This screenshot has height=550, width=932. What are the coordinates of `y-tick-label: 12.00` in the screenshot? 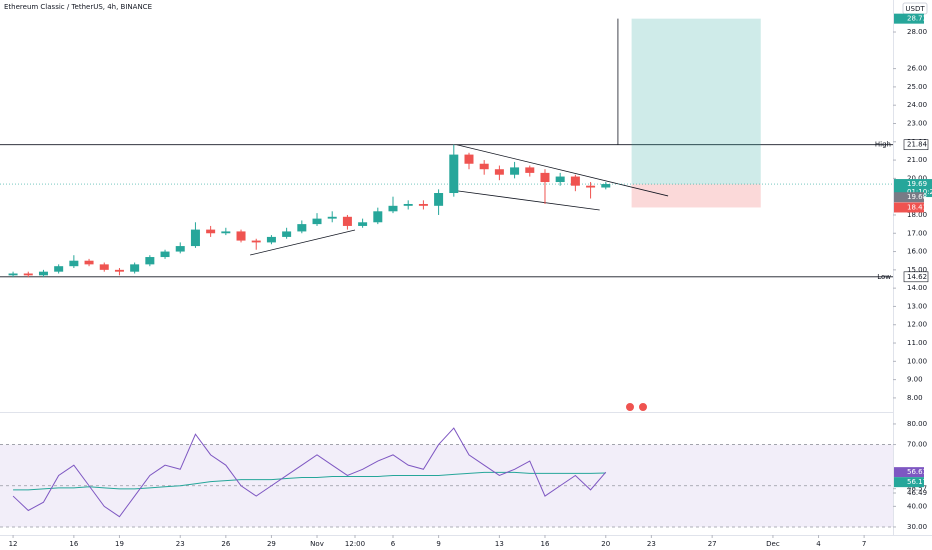 It's located at (917, 325).